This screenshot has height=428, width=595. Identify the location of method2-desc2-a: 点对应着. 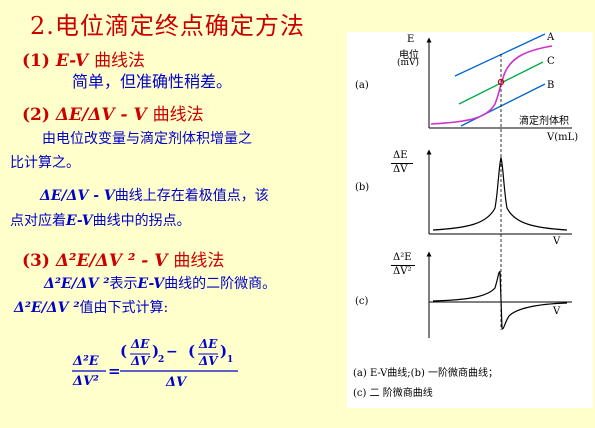
(38, 221).